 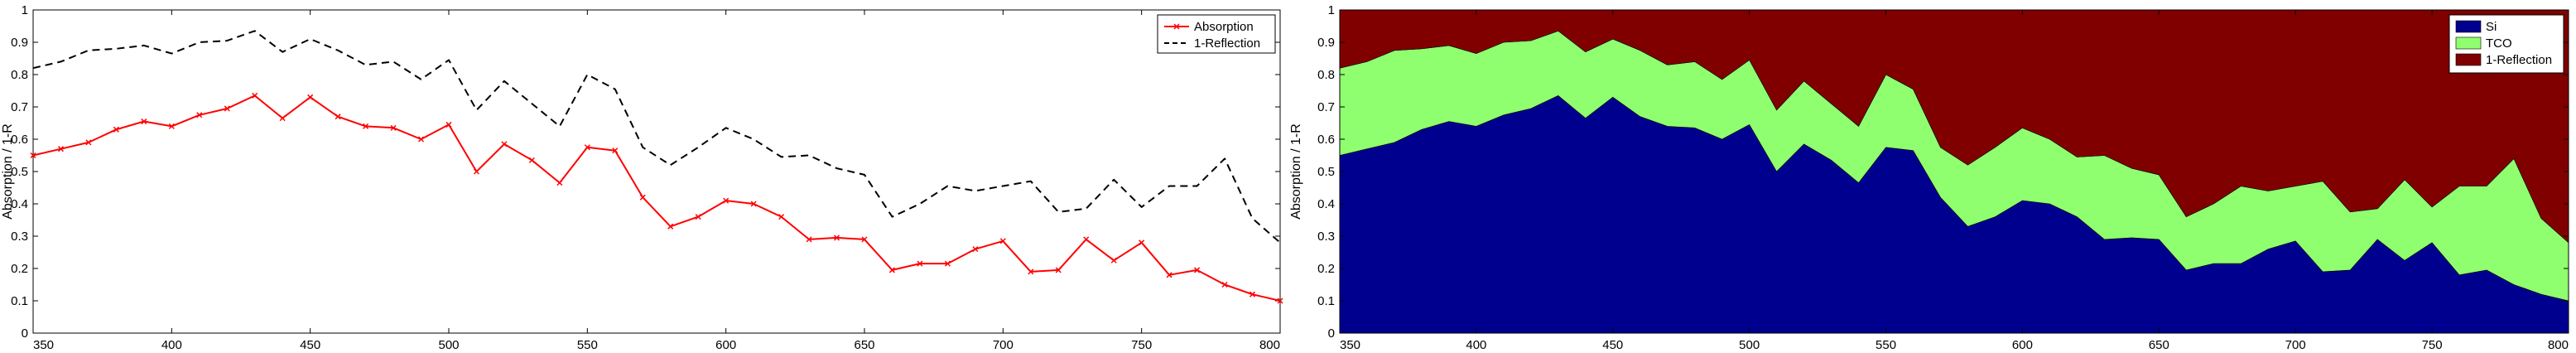 I want to click on legend-box, so click(x=1216, y=34).